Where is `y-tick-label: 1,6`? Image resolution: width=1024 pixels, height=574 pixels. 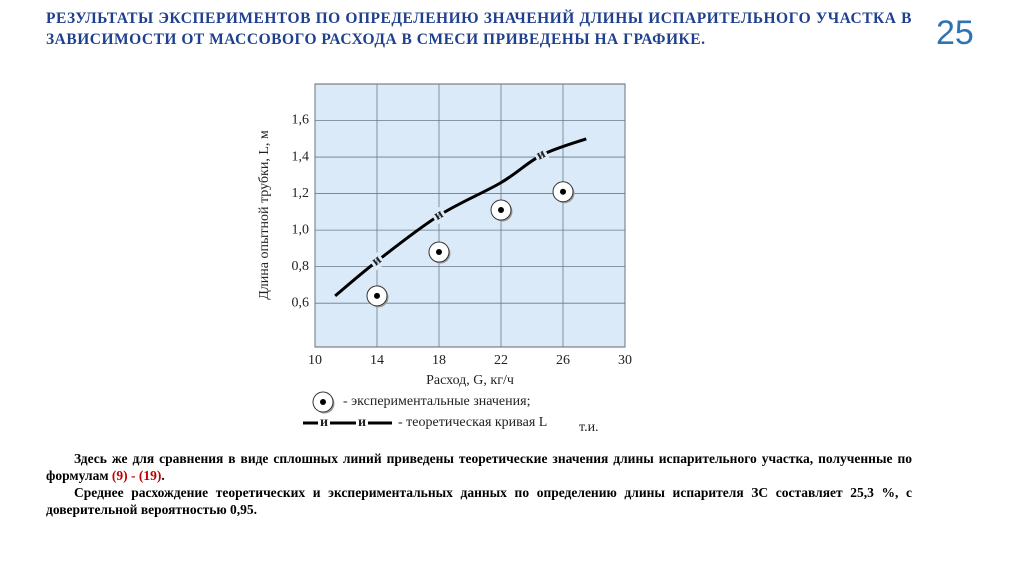 y-tick-label: 1,6 is located at coordinates (301, 120).